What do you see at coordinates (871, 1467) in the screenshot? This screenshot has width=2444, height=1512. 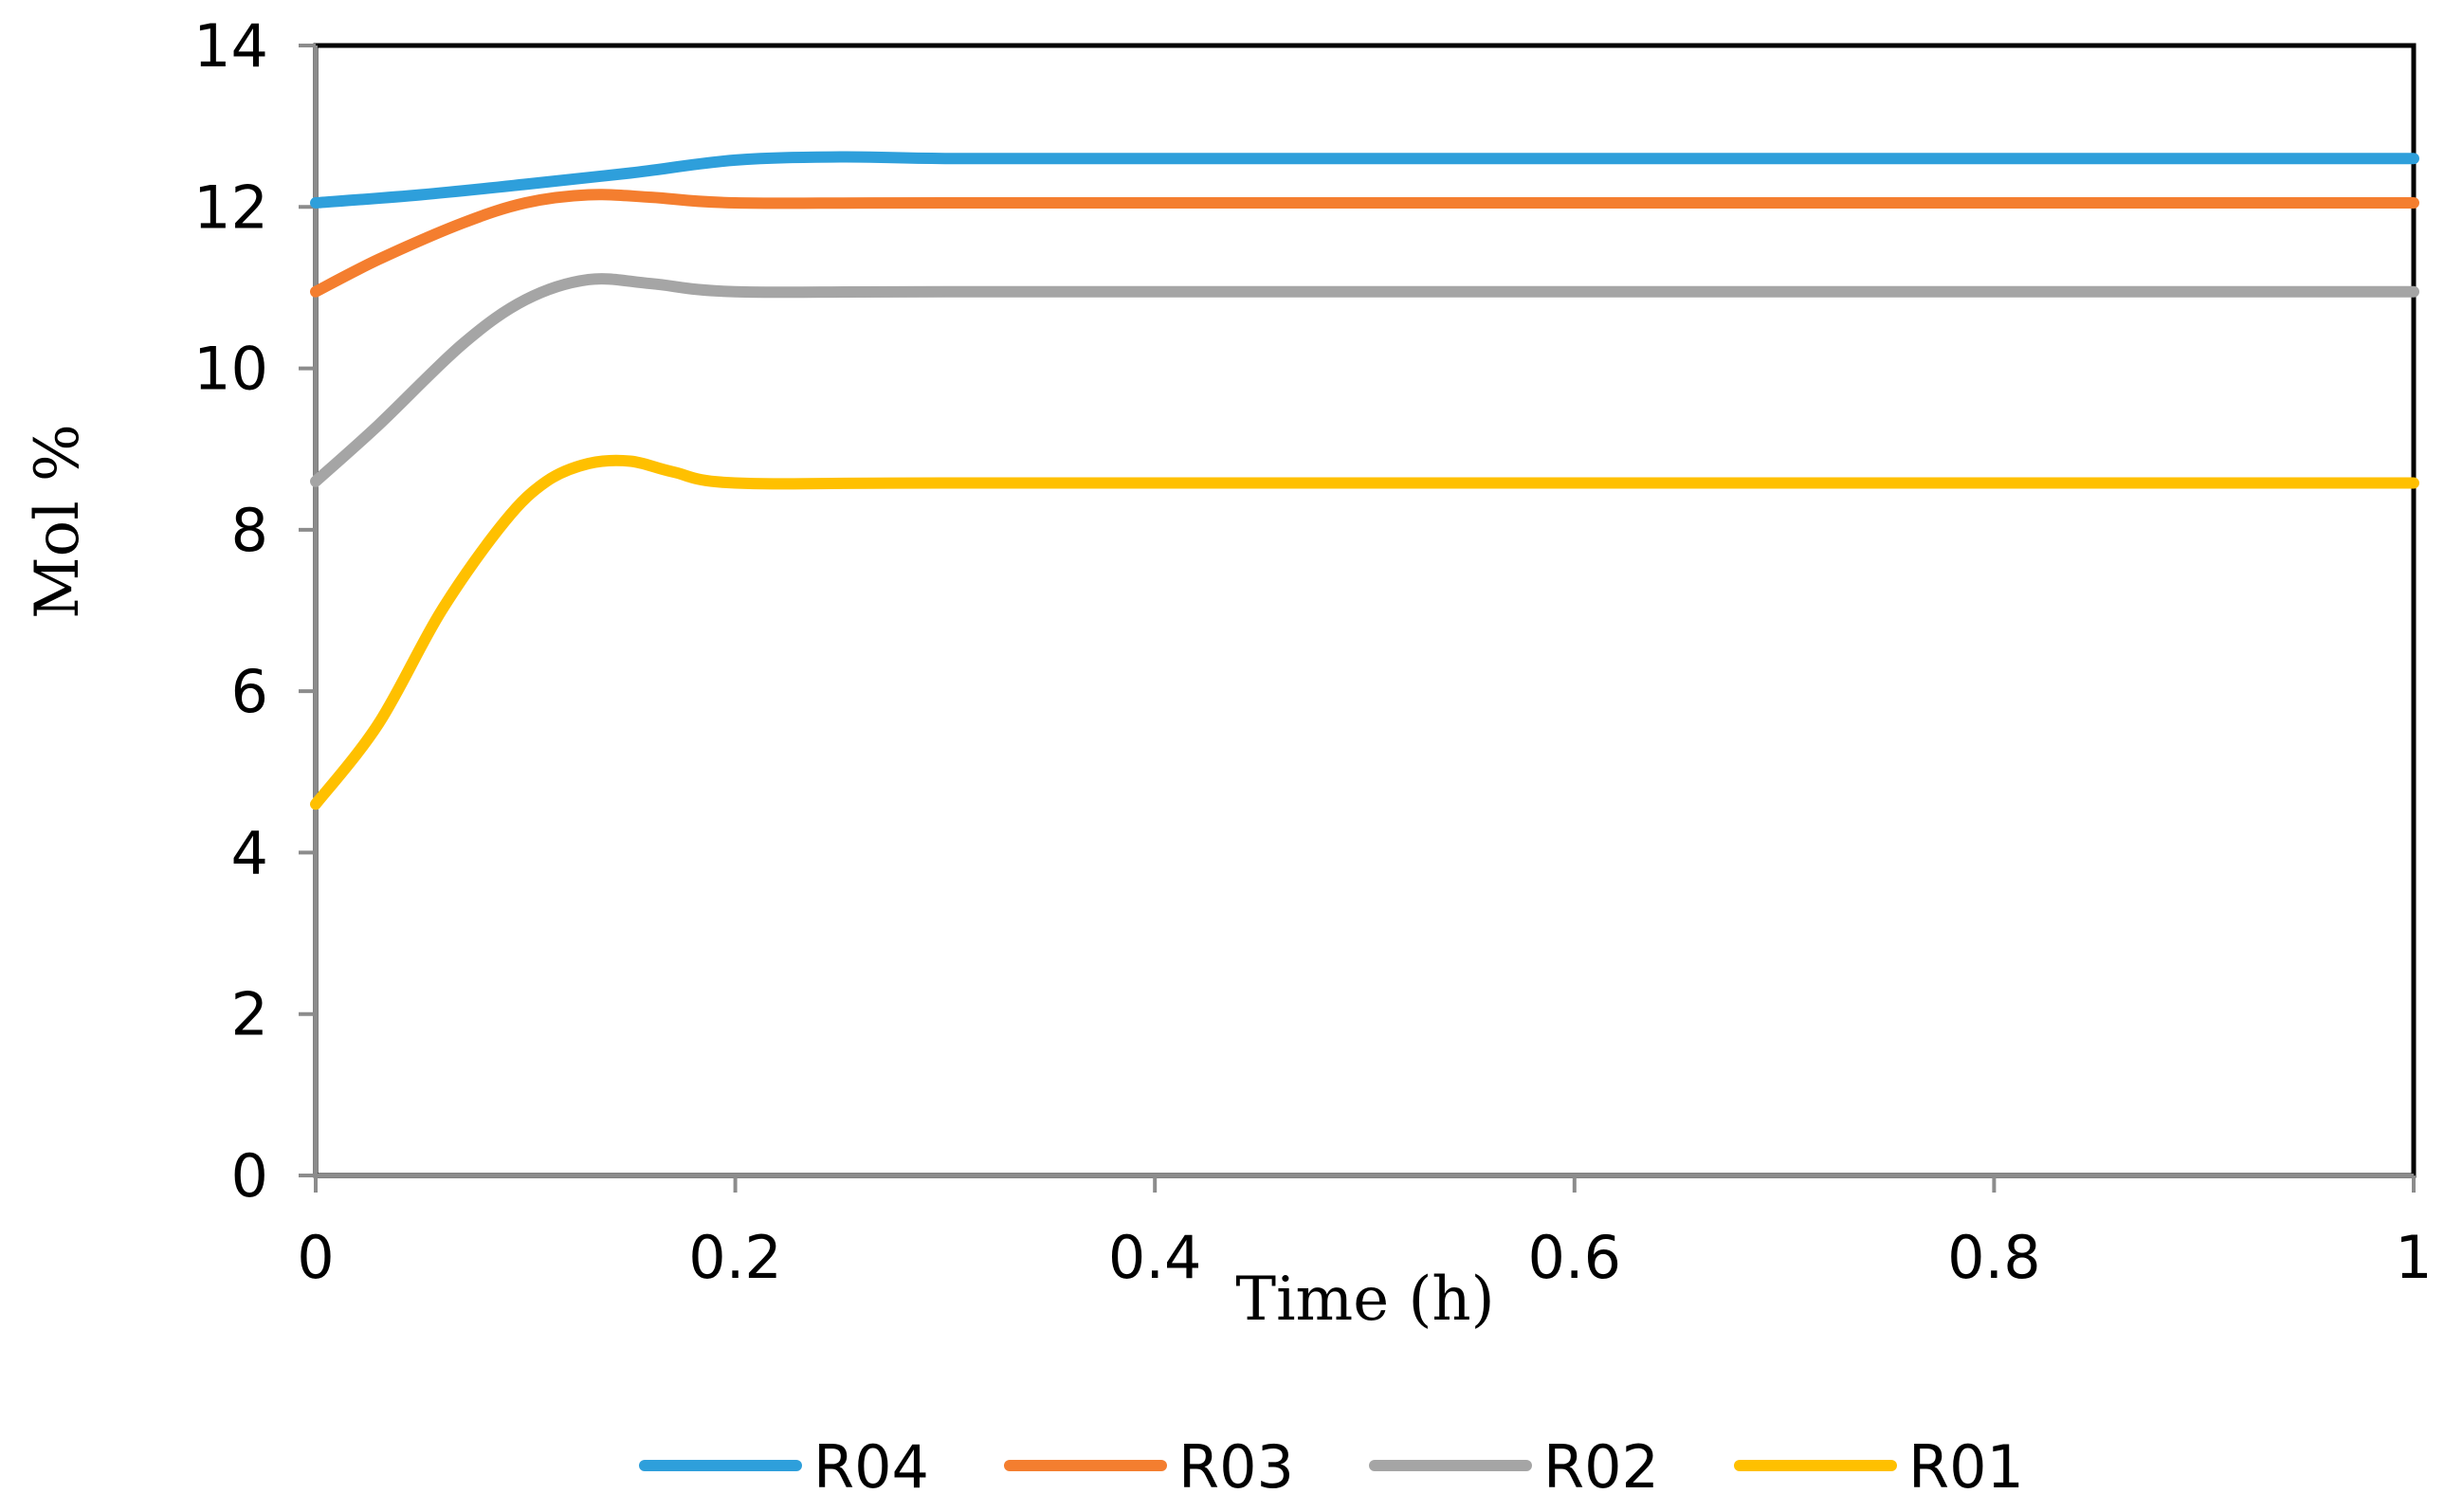 I see `legend-label-r04: R04` at bounding box center [871, 1467].